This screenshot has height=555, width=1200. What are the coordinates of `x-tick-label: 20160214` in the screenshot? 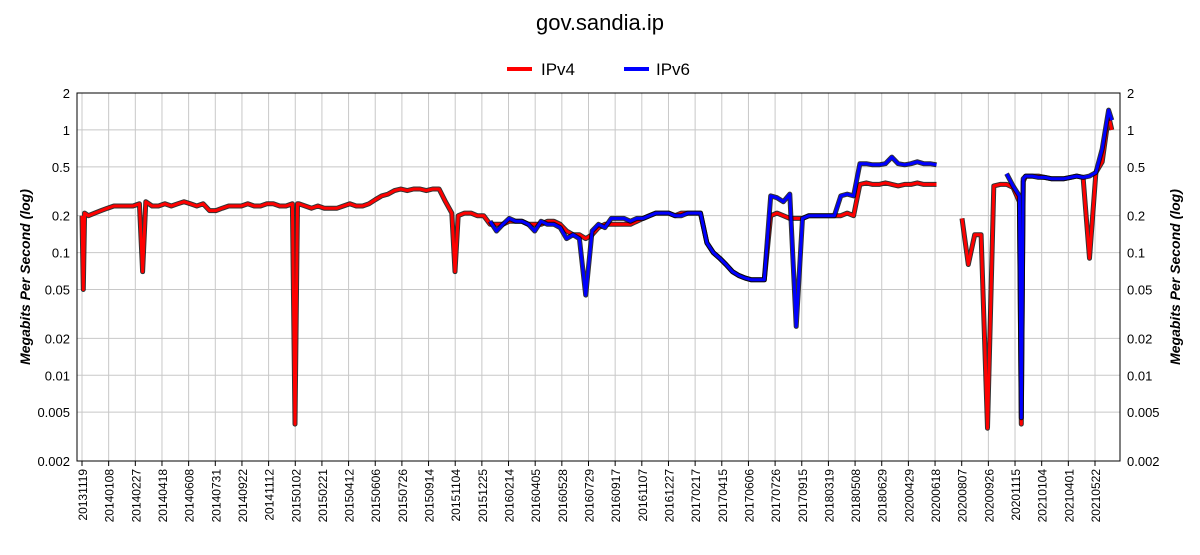 It's located at (510, 496).